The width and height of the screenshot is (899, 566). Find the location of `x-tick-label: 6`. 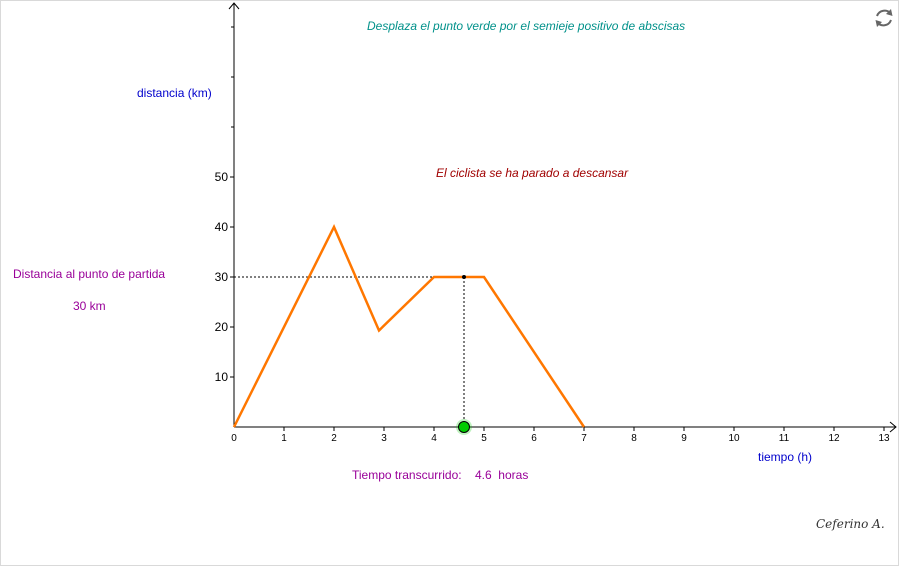

x-tick-label: 6 is located at coordinates (534, 438).